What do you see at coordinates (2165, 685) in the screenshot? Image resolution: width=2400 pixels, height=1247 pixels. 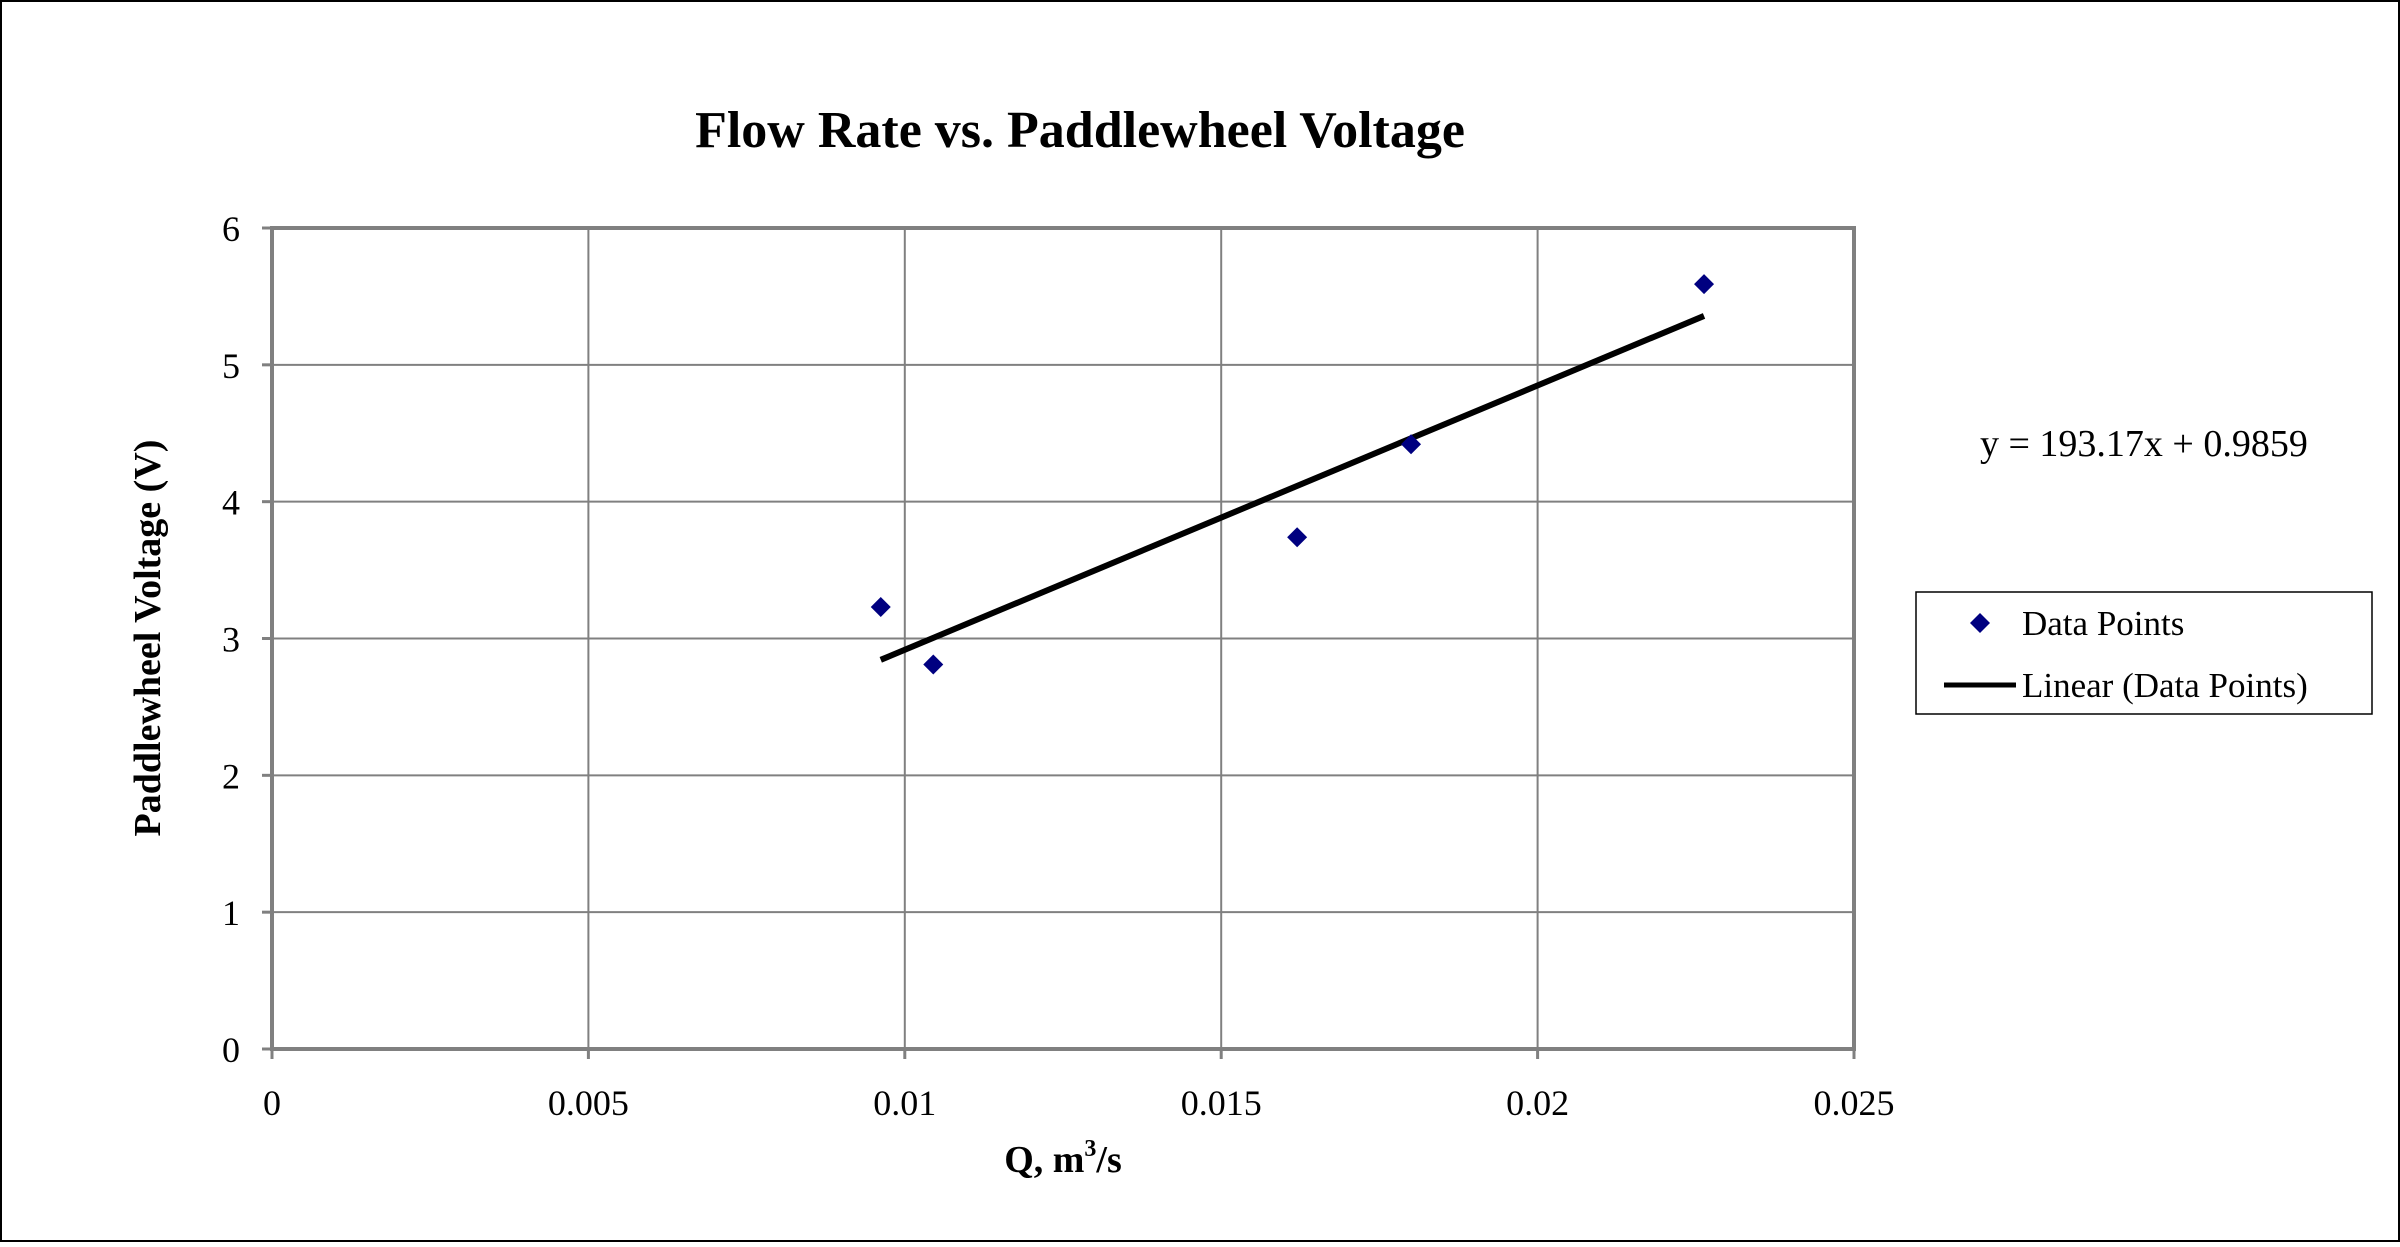 I see `legend-label-trendline: Linear (Data Points)` at bounding box center [2165, 685].